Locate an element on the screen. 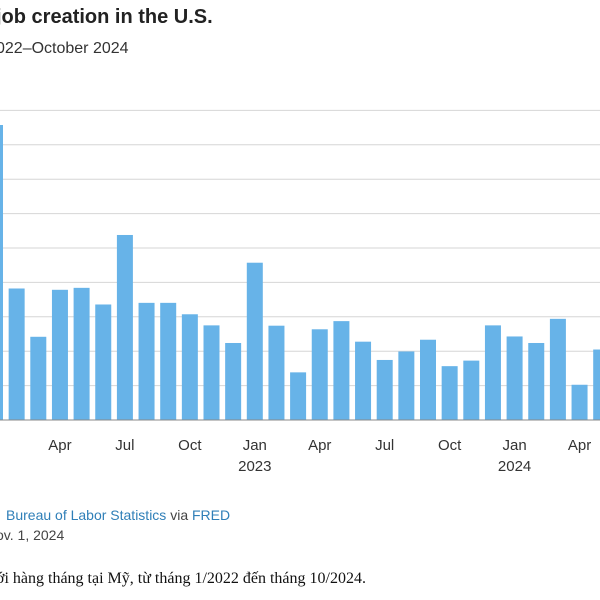  x-year-label: 2023 is located at coordinates (254, 466).